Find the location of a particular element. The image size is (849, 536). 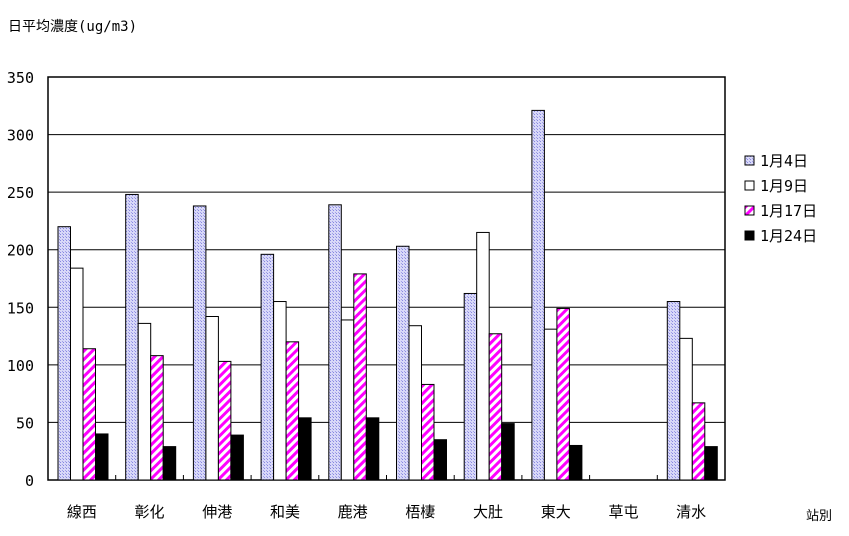

x-tick-label: 鹿港 is located at coordinates (353, 512).